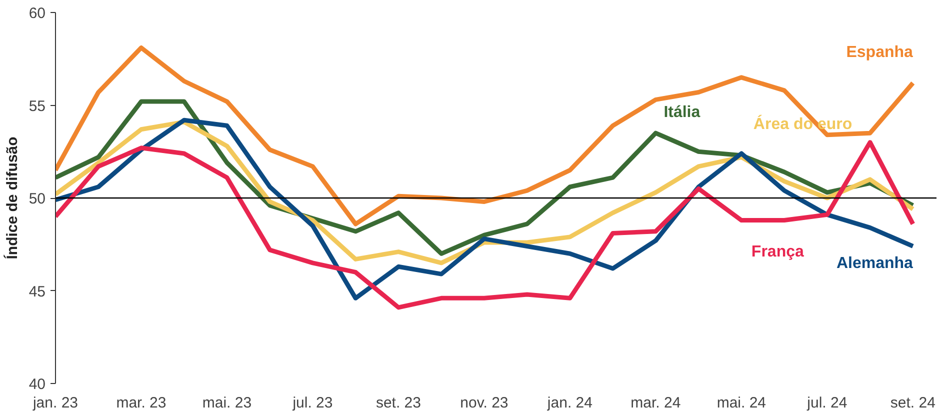 This screenshot has width=944, height=414. Describe the element at coordinates (913, 403) in the screenshot. I see `x-tick-label: set. 24` at that location.